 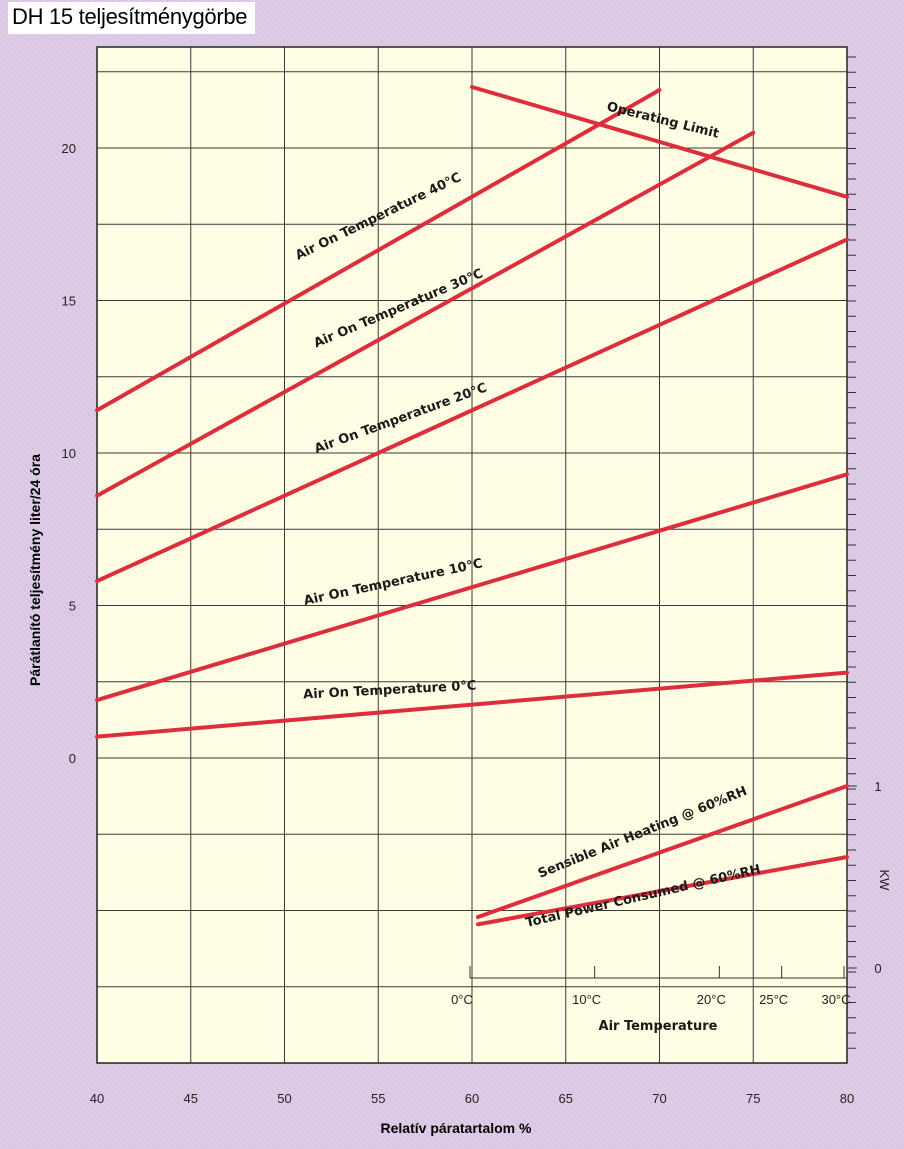 What do you see at coordinates (884, 881) in the screenshot?
I see `secondary-y-axis-title: KW` at bounding box center [884, 881].